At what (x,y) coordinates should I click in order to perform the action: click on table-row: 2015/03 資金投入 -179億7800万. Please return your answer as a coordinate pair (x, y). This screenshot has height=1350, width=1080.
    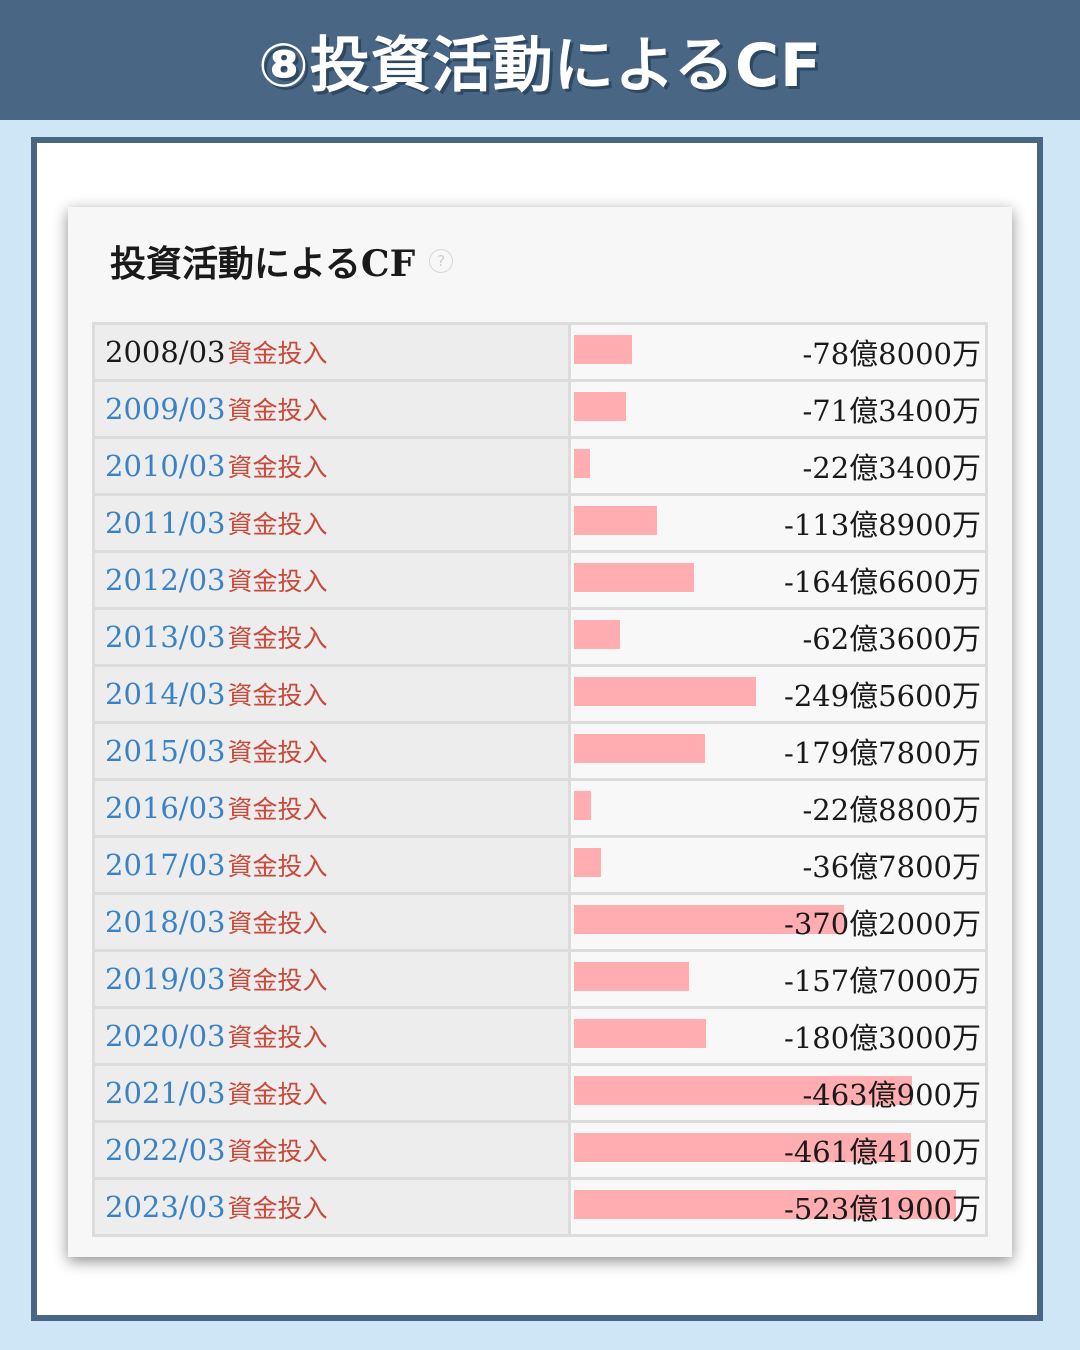
    Looking at the image, I should click on (540, 749).